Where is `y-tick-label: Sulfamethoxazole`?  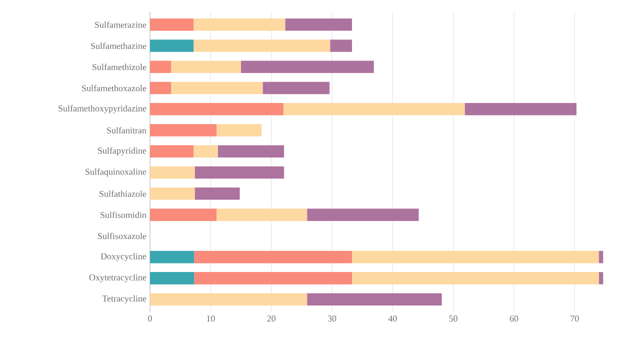
y-tick-label: Sulfamethoxazole is located at coordinates (114, 88).